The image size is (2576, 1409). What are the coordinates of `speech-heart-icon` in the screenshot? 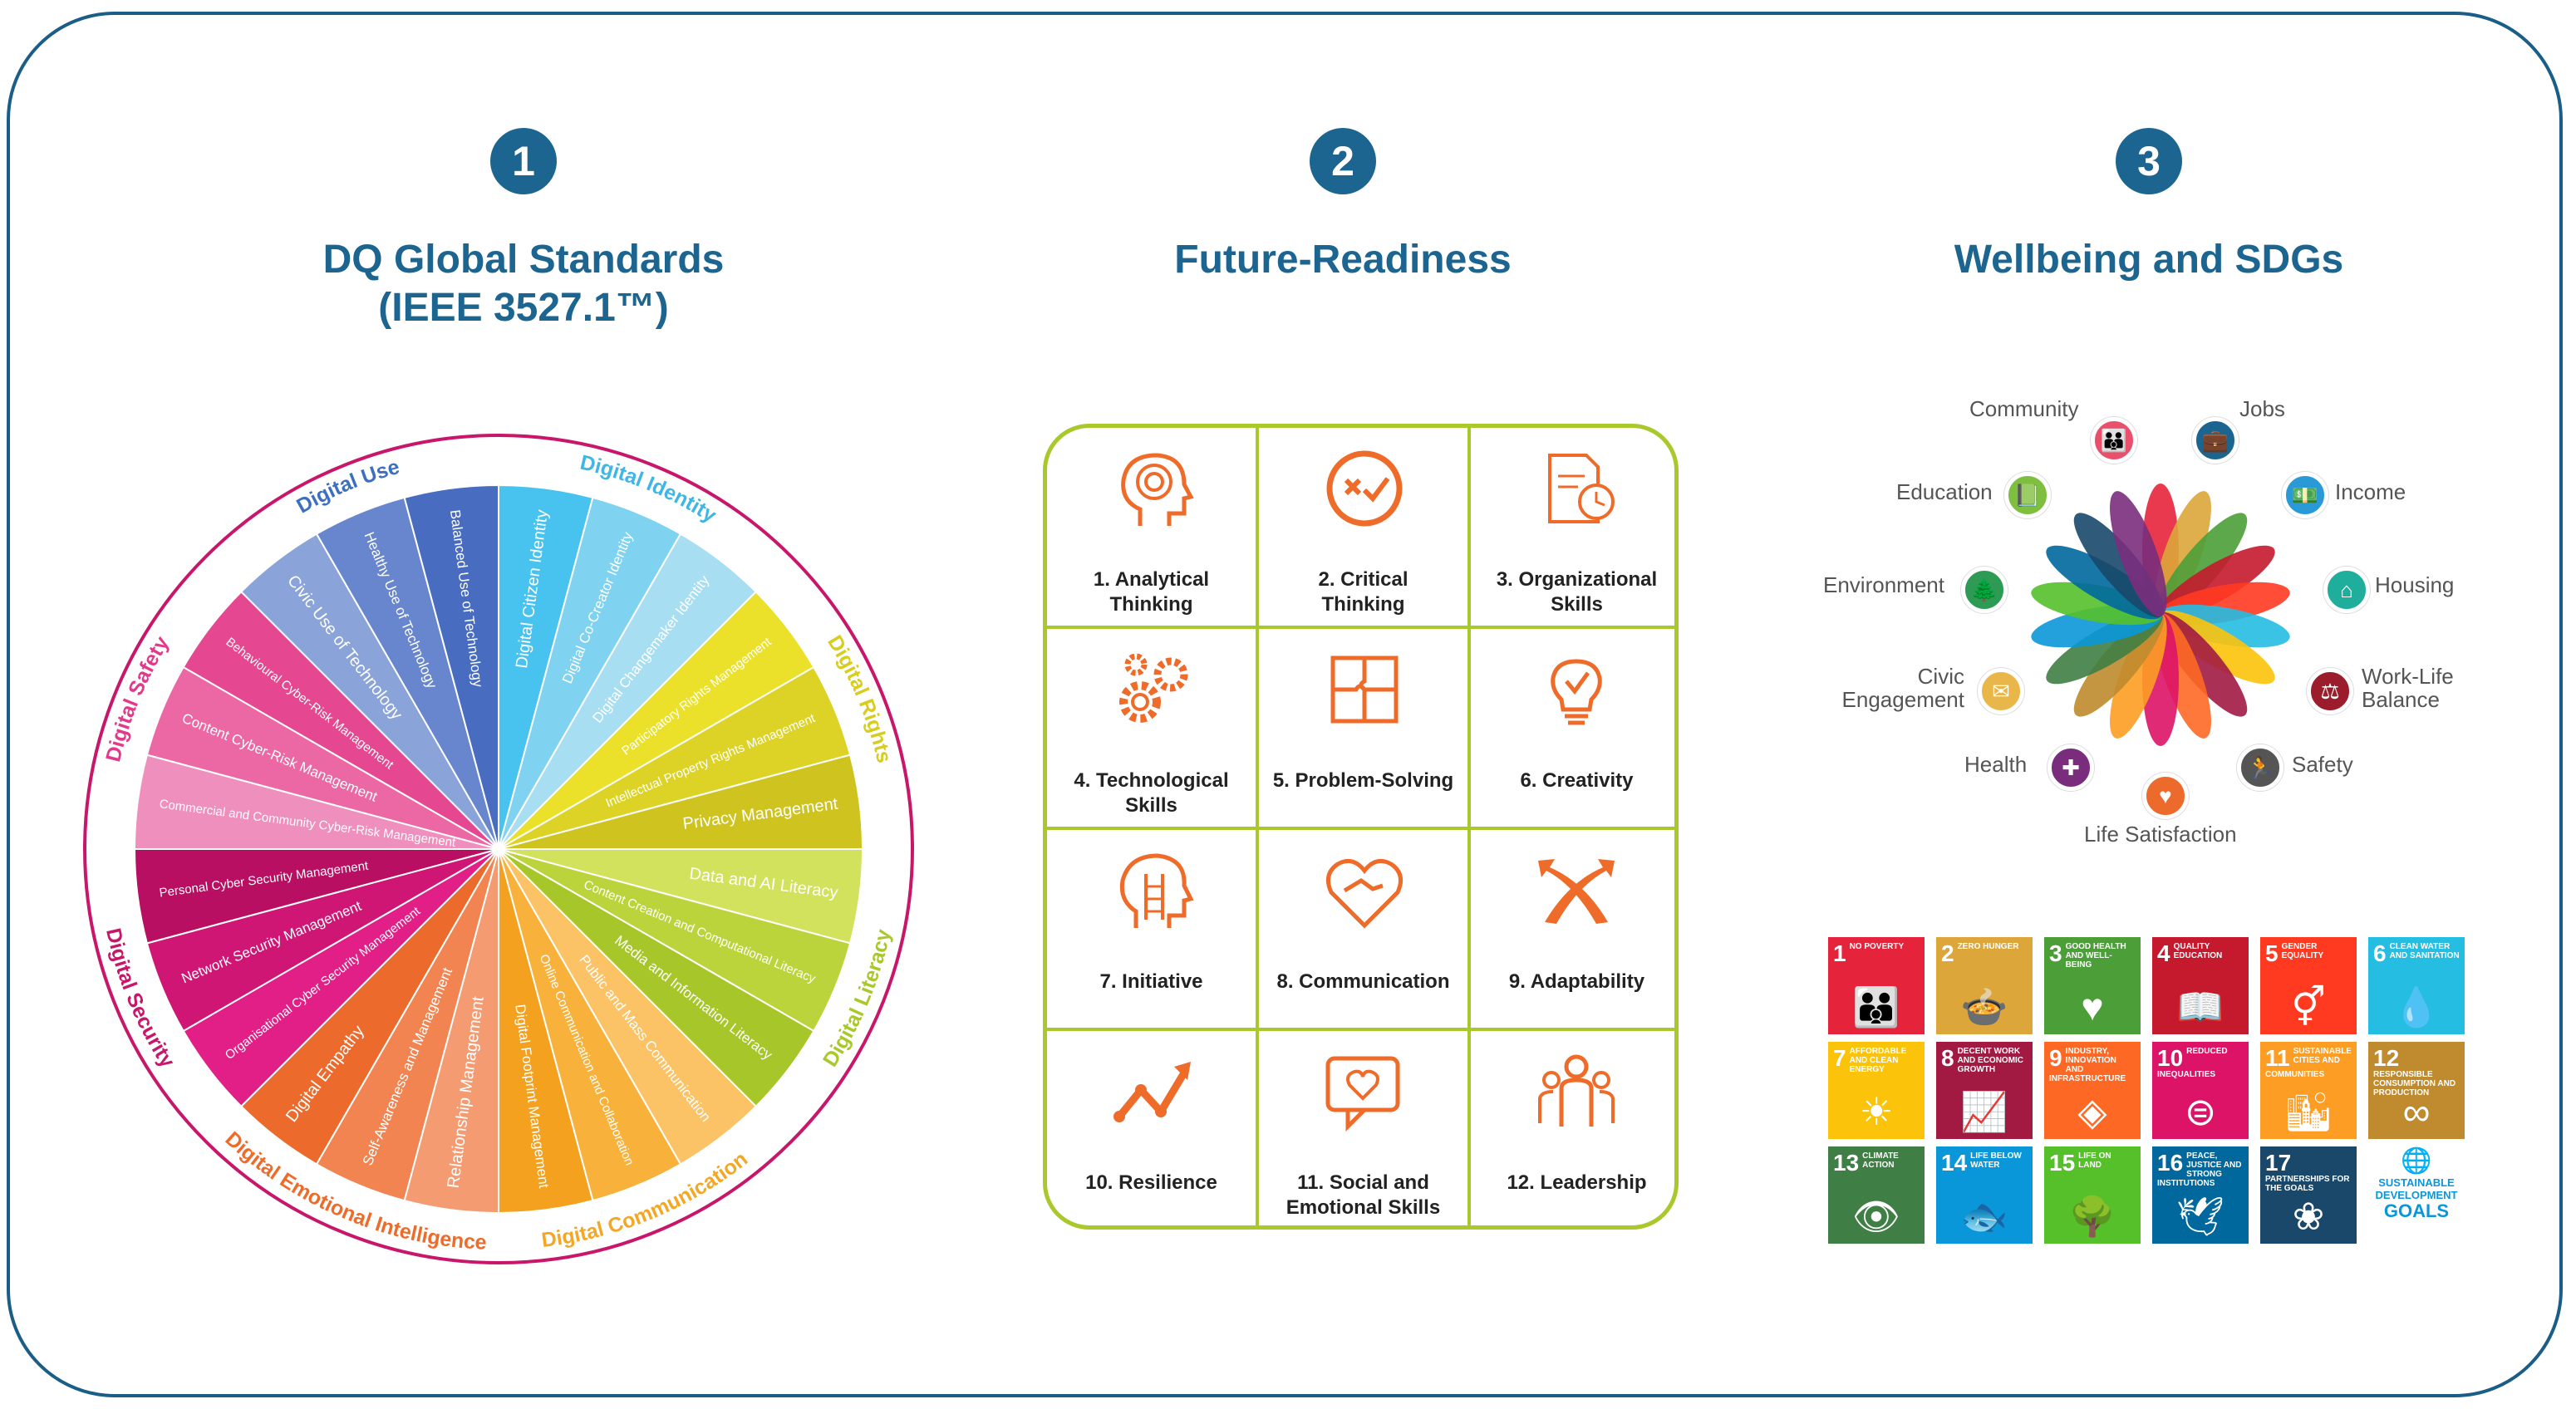 It's located at (1363, 1094).